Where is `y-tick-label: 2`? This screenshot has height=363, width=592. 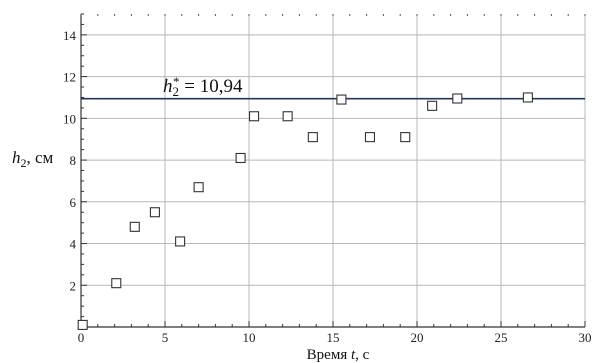 y-tick-label: 2 is located at coordinates (73, 285).